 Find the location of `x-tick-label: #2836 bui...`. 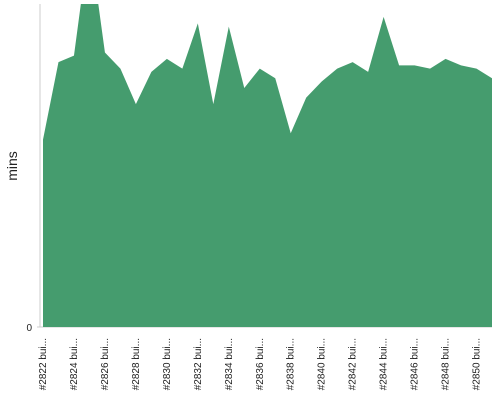

x-tick-label: #2836 bui... is located at coordinates (260, 364).